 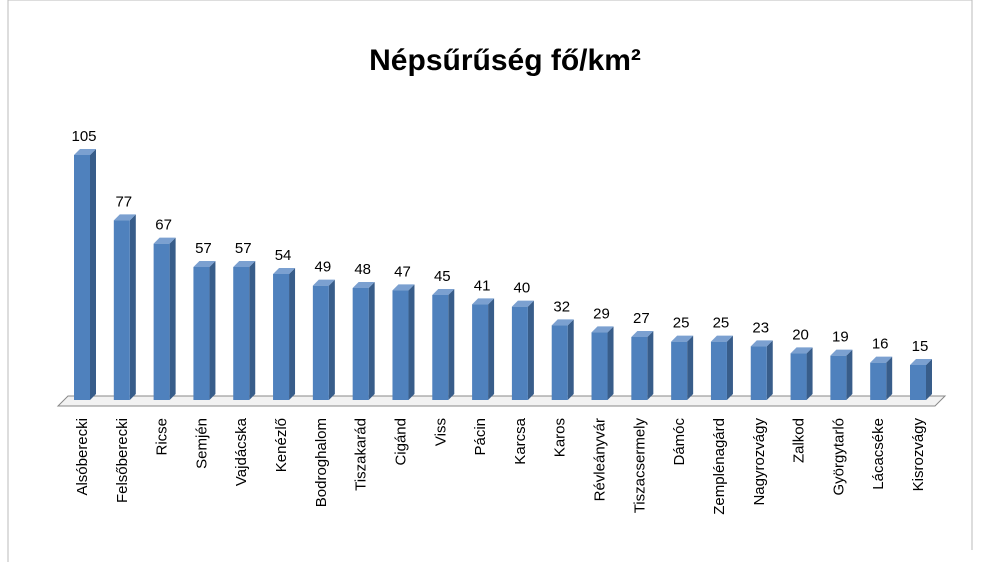 What do you see at coordinates (123, 201) in the screenshot?
I see `data-label: 77` at bounding box center [123, 201].